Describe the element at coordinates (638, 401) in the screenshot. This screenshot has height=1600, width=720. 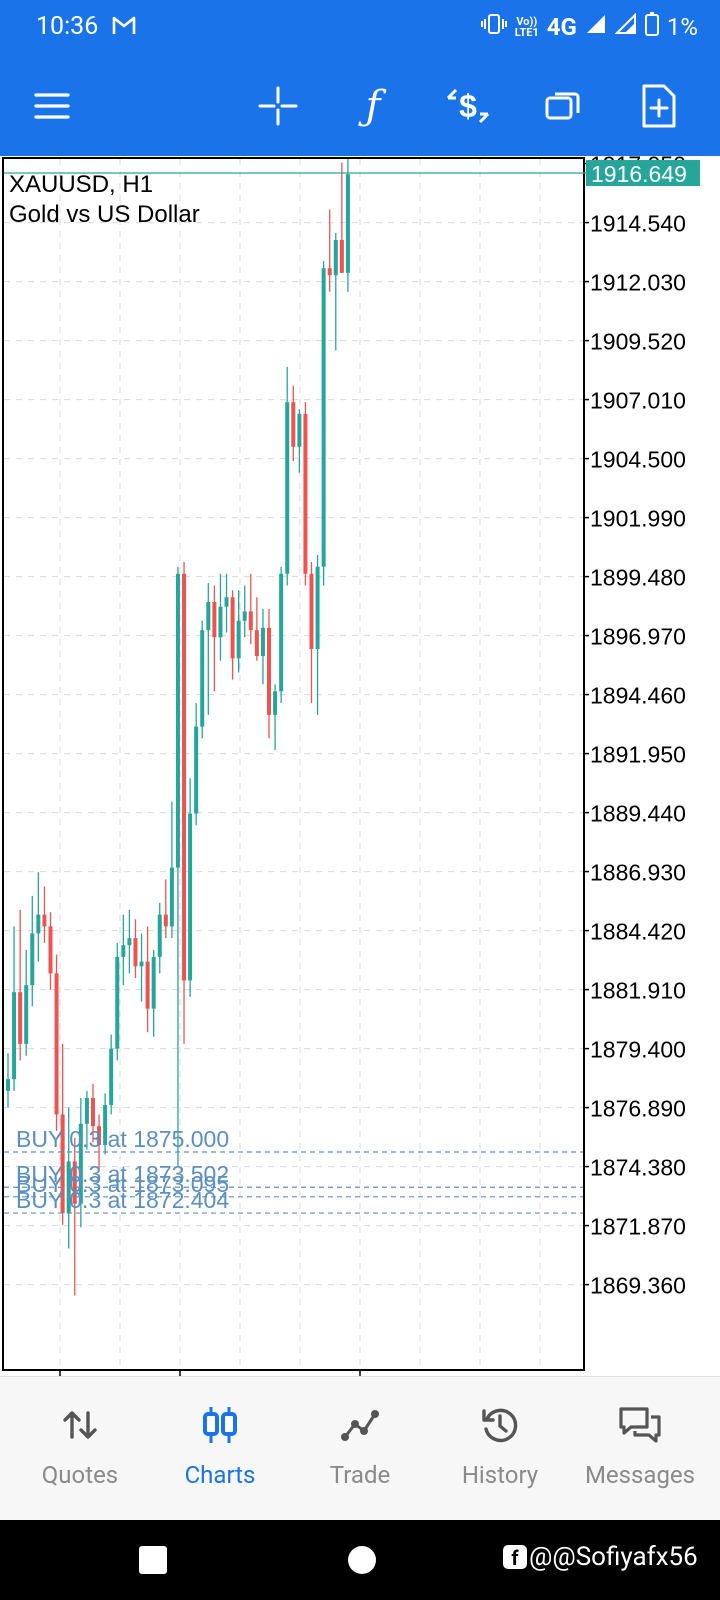
I see `y-tick-label: 1907.010` at that location.